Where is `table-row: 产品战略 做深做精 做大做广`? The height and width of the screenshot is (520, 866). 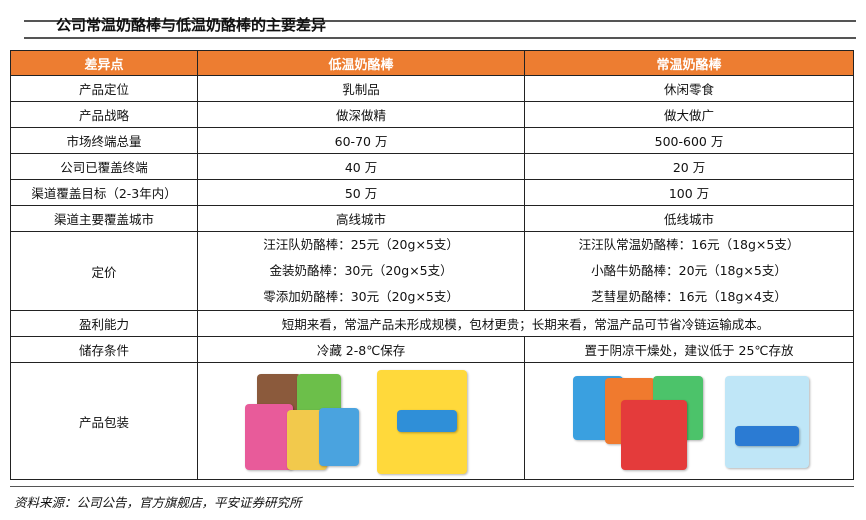
table-row: 产品战略 做深做精 做大做广 is located at coordinates (431, 114).